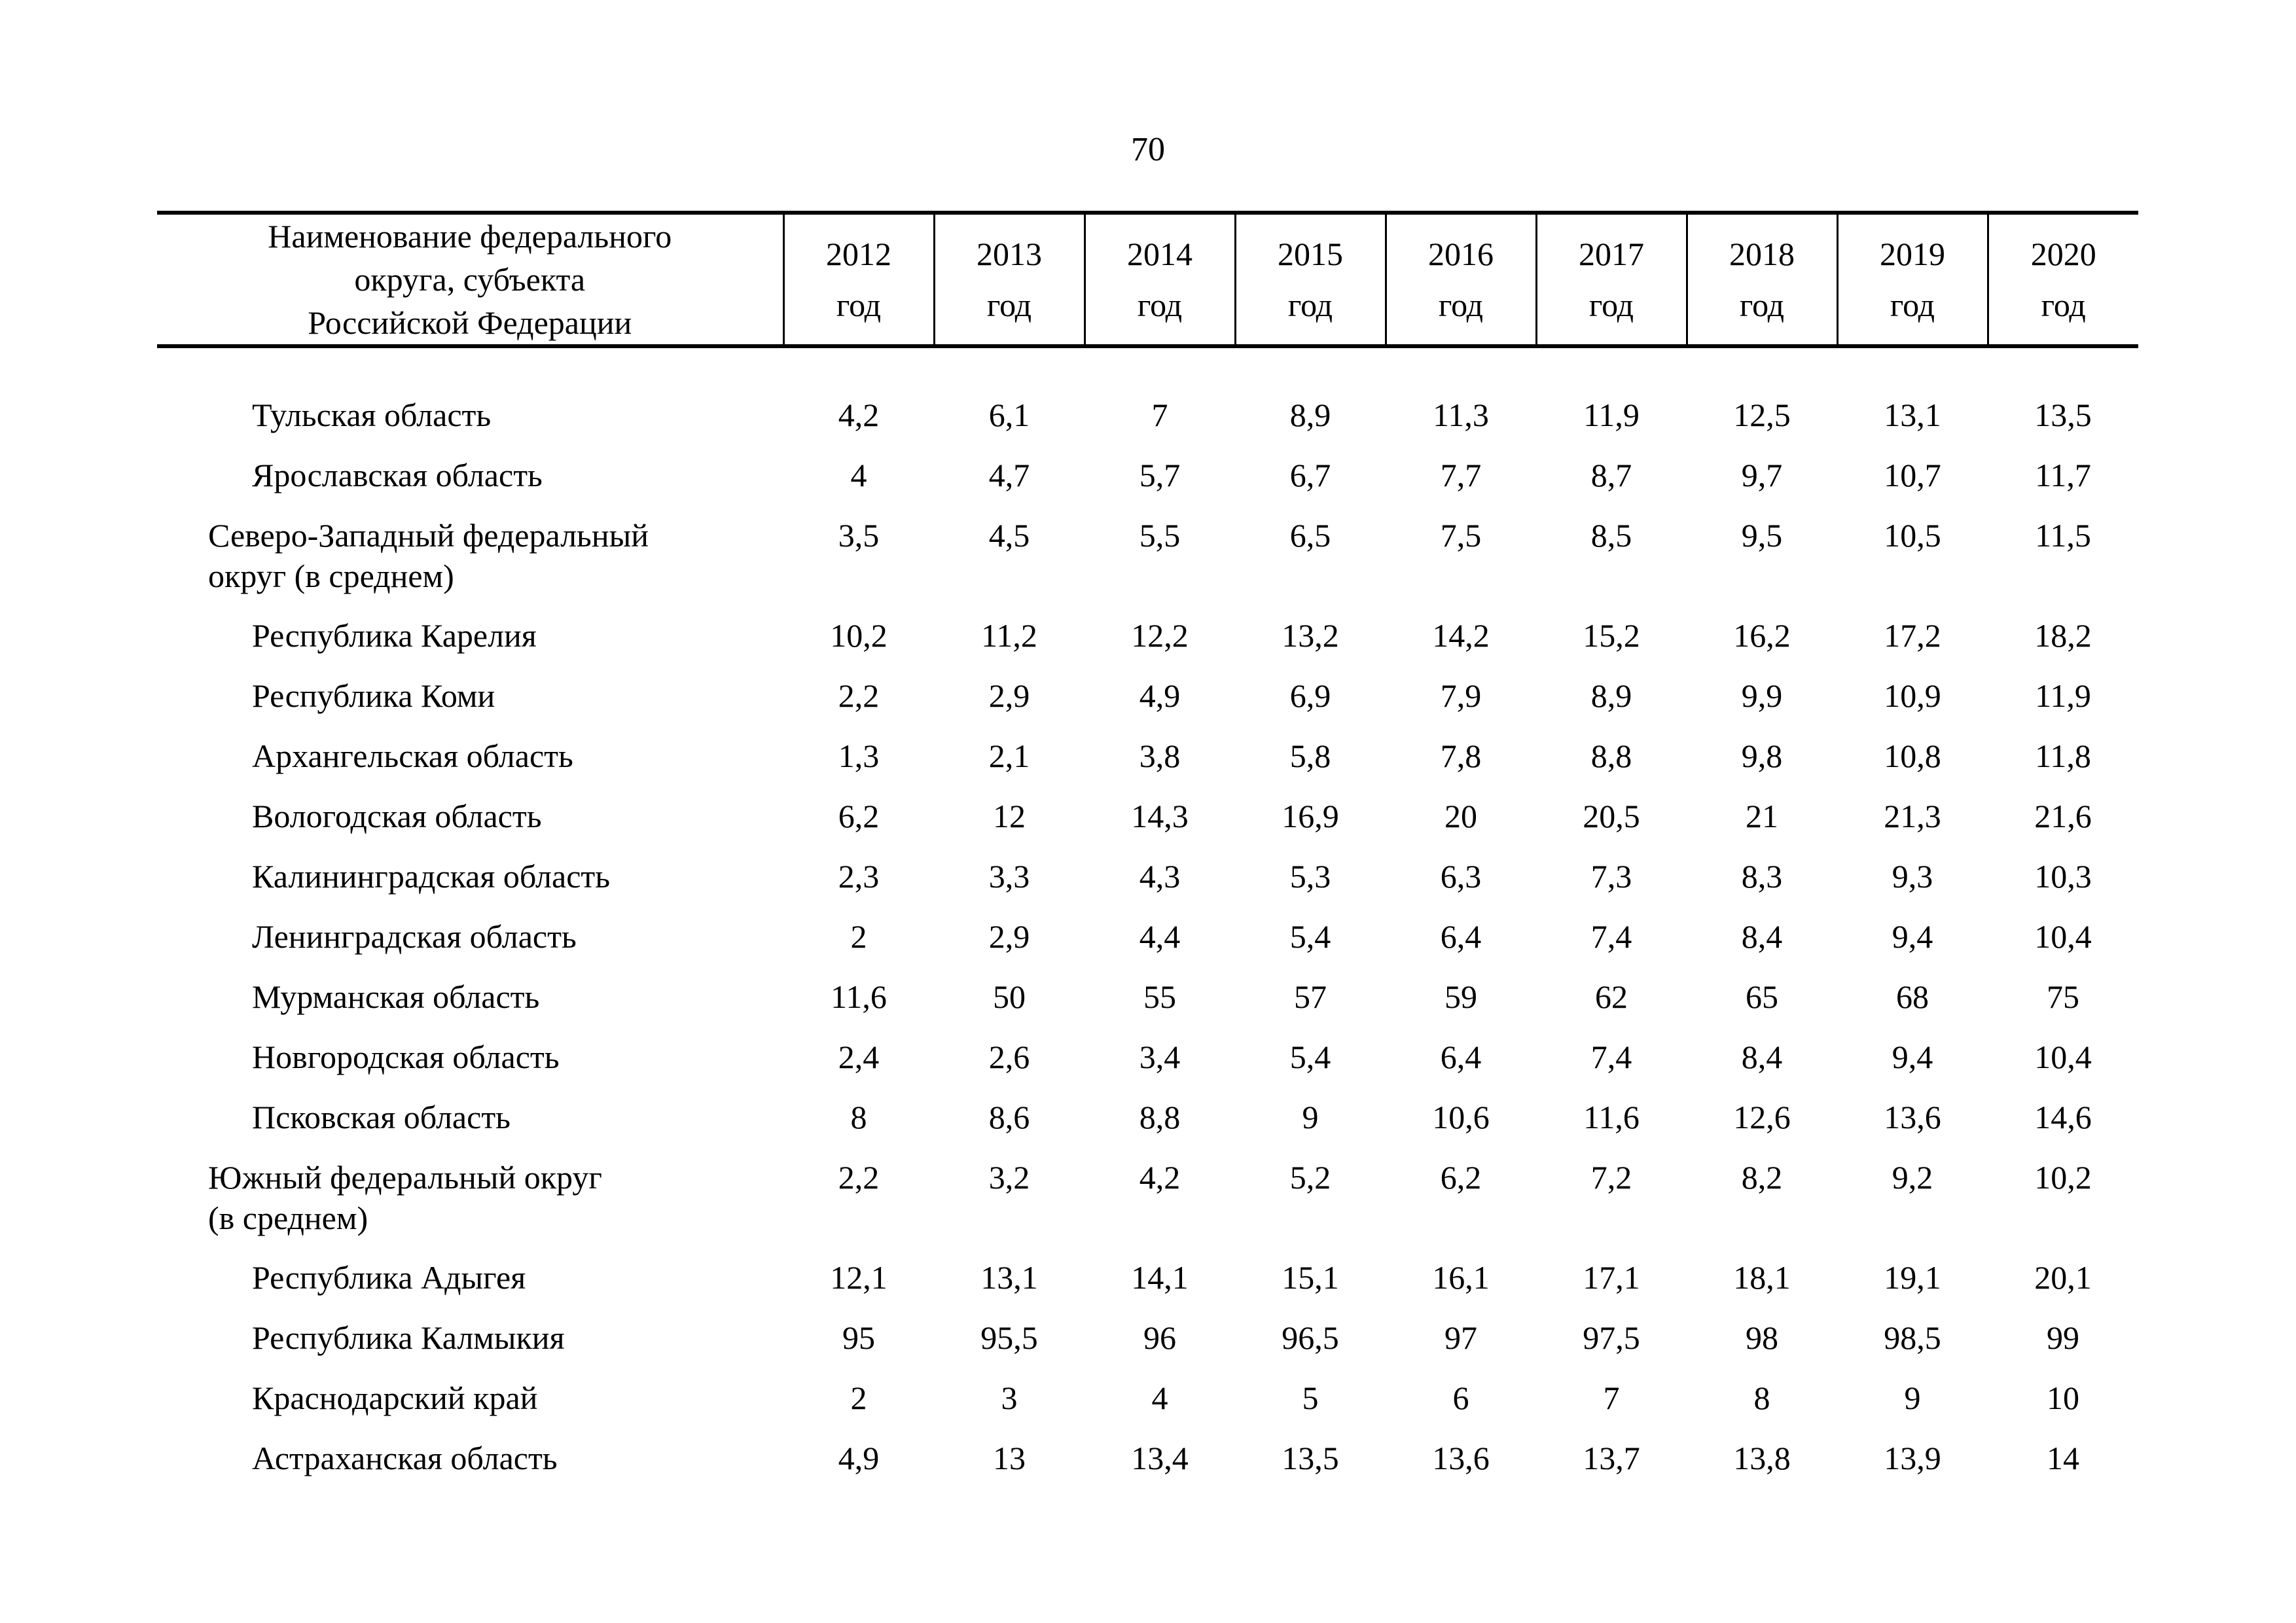  What do you see at coordinates (1761, 1398) in the screenshot?
I see `value-cell: 8` at bounding box center [1761, 1398].